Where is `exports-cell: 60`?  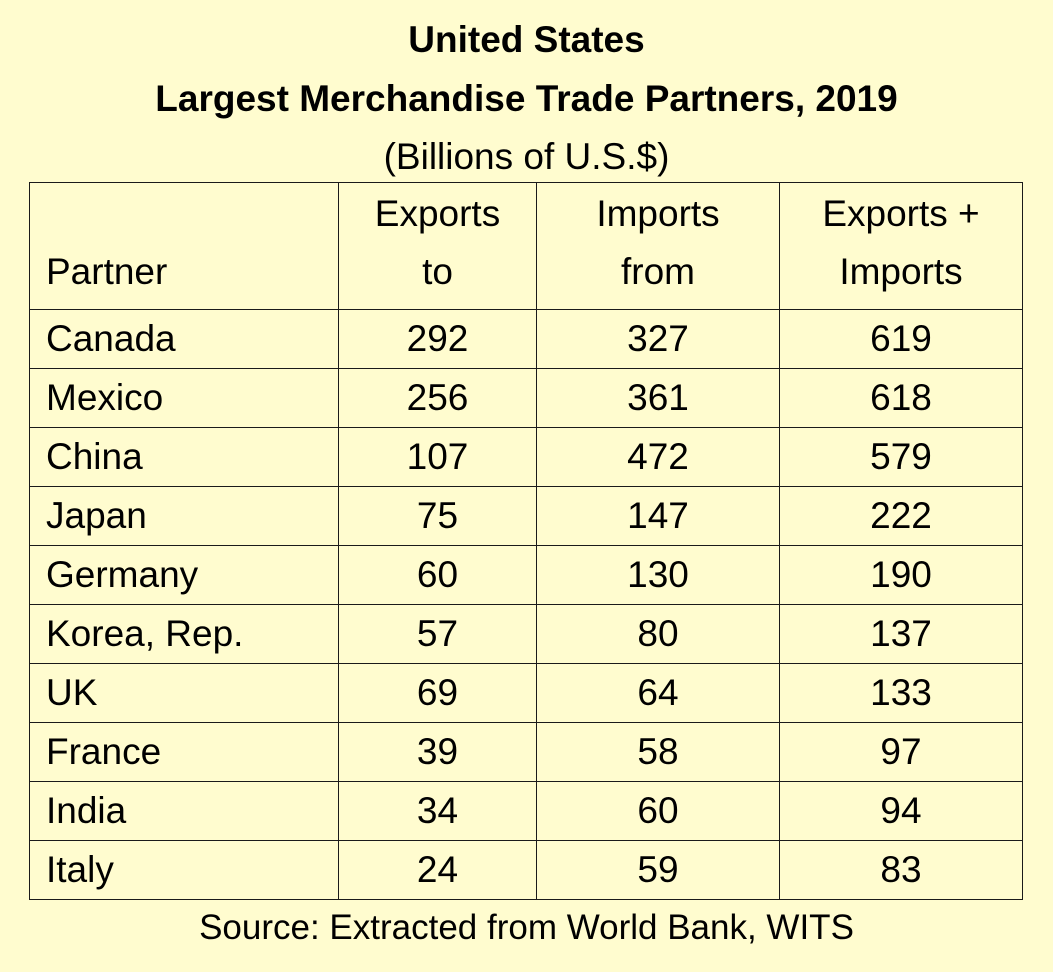
exports-cell: 60 is located at coordinates (437, 575).